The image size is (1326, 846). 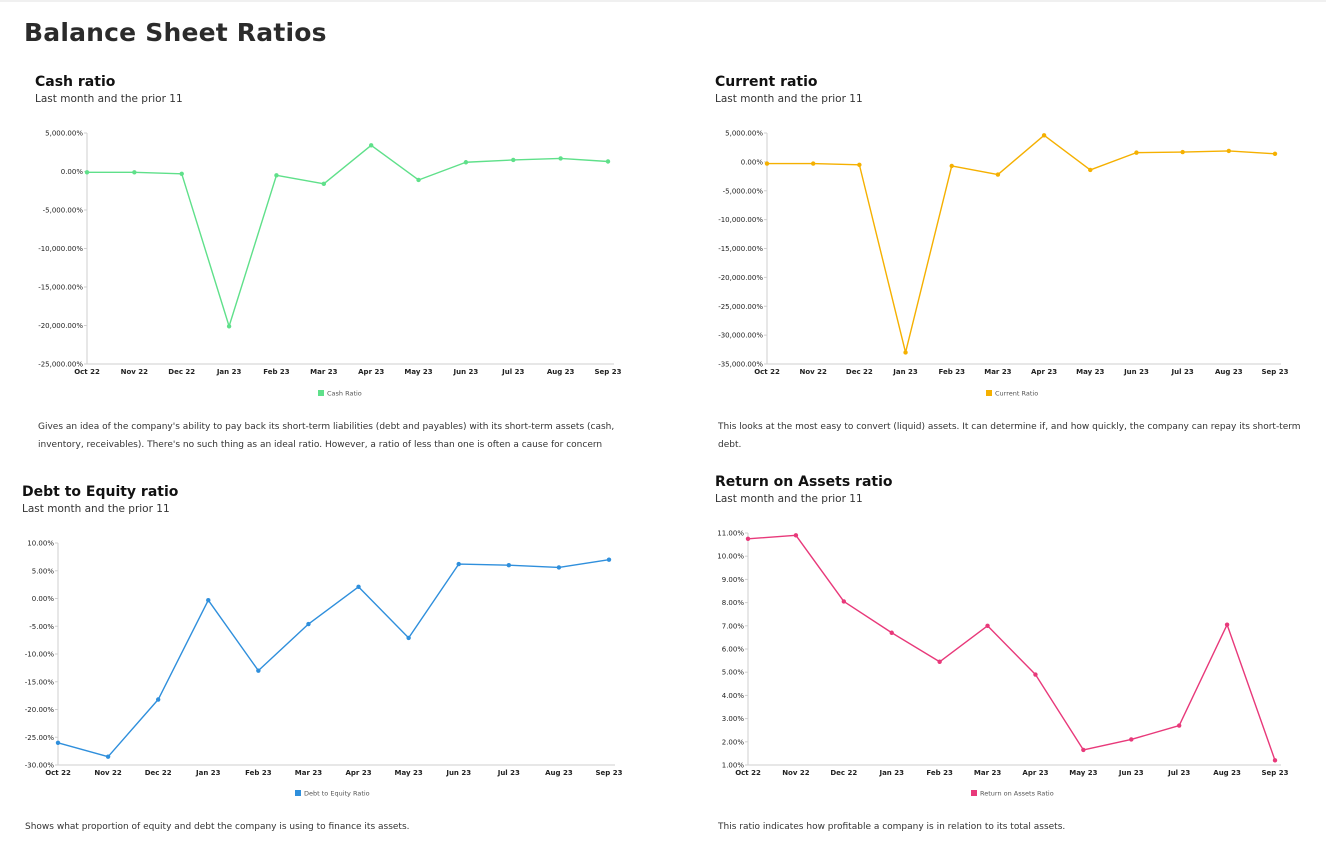 What do you see at coordinates (60, 365) in the screenshot?
I see `cash-ratio-y-tick-label: -25,000.00%` at bounding box center [60, 365].